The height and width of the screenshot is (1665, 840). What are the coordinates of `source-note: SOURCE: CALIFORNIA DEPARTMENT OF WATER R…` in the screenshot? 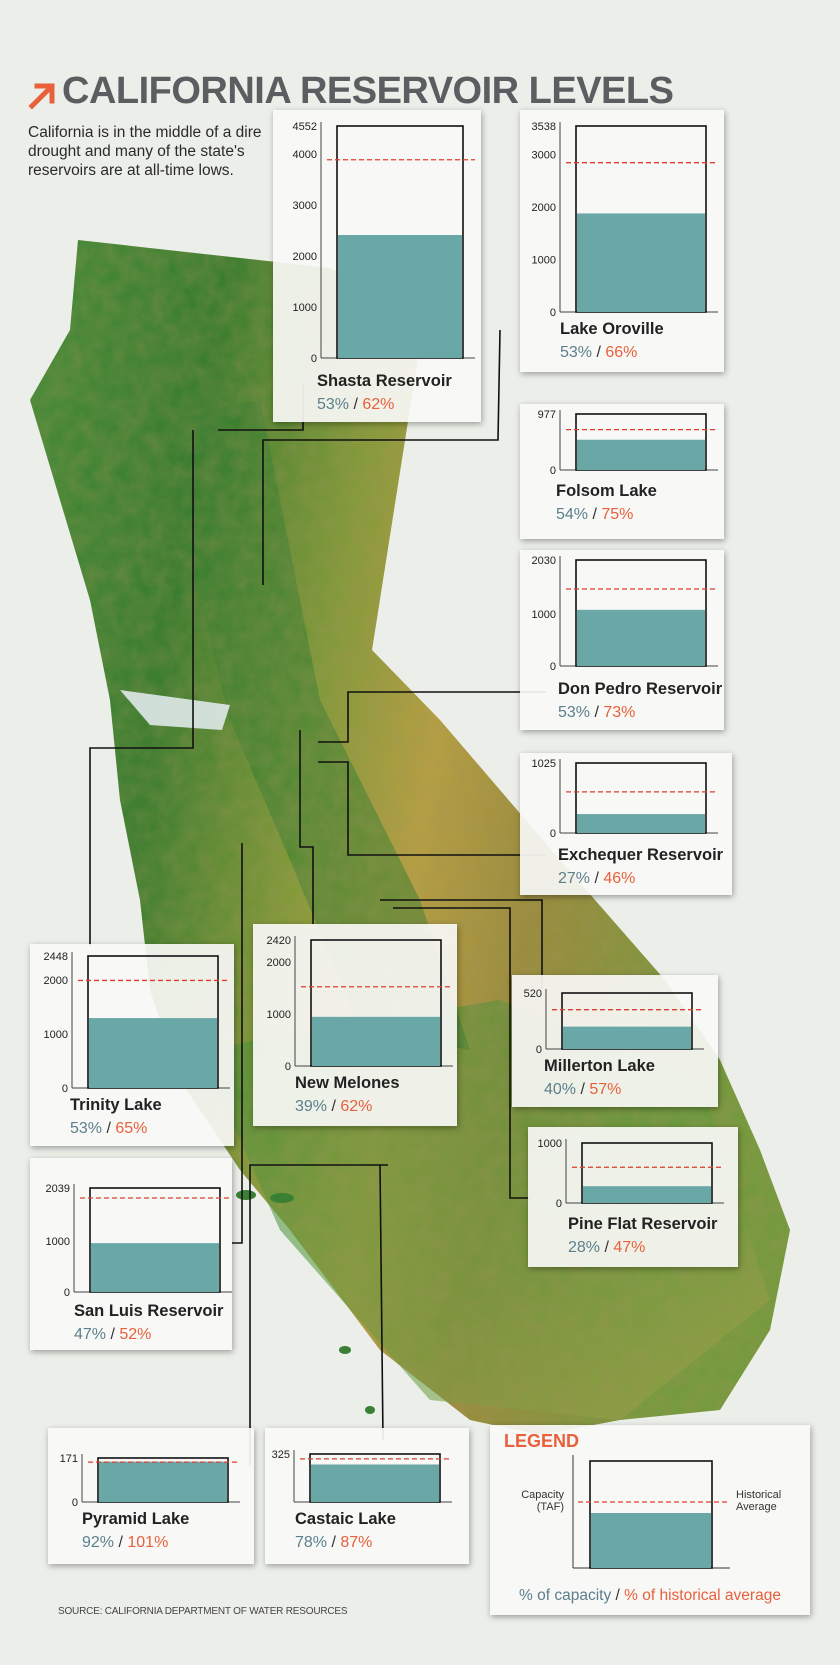 It's located at (203, 1611).